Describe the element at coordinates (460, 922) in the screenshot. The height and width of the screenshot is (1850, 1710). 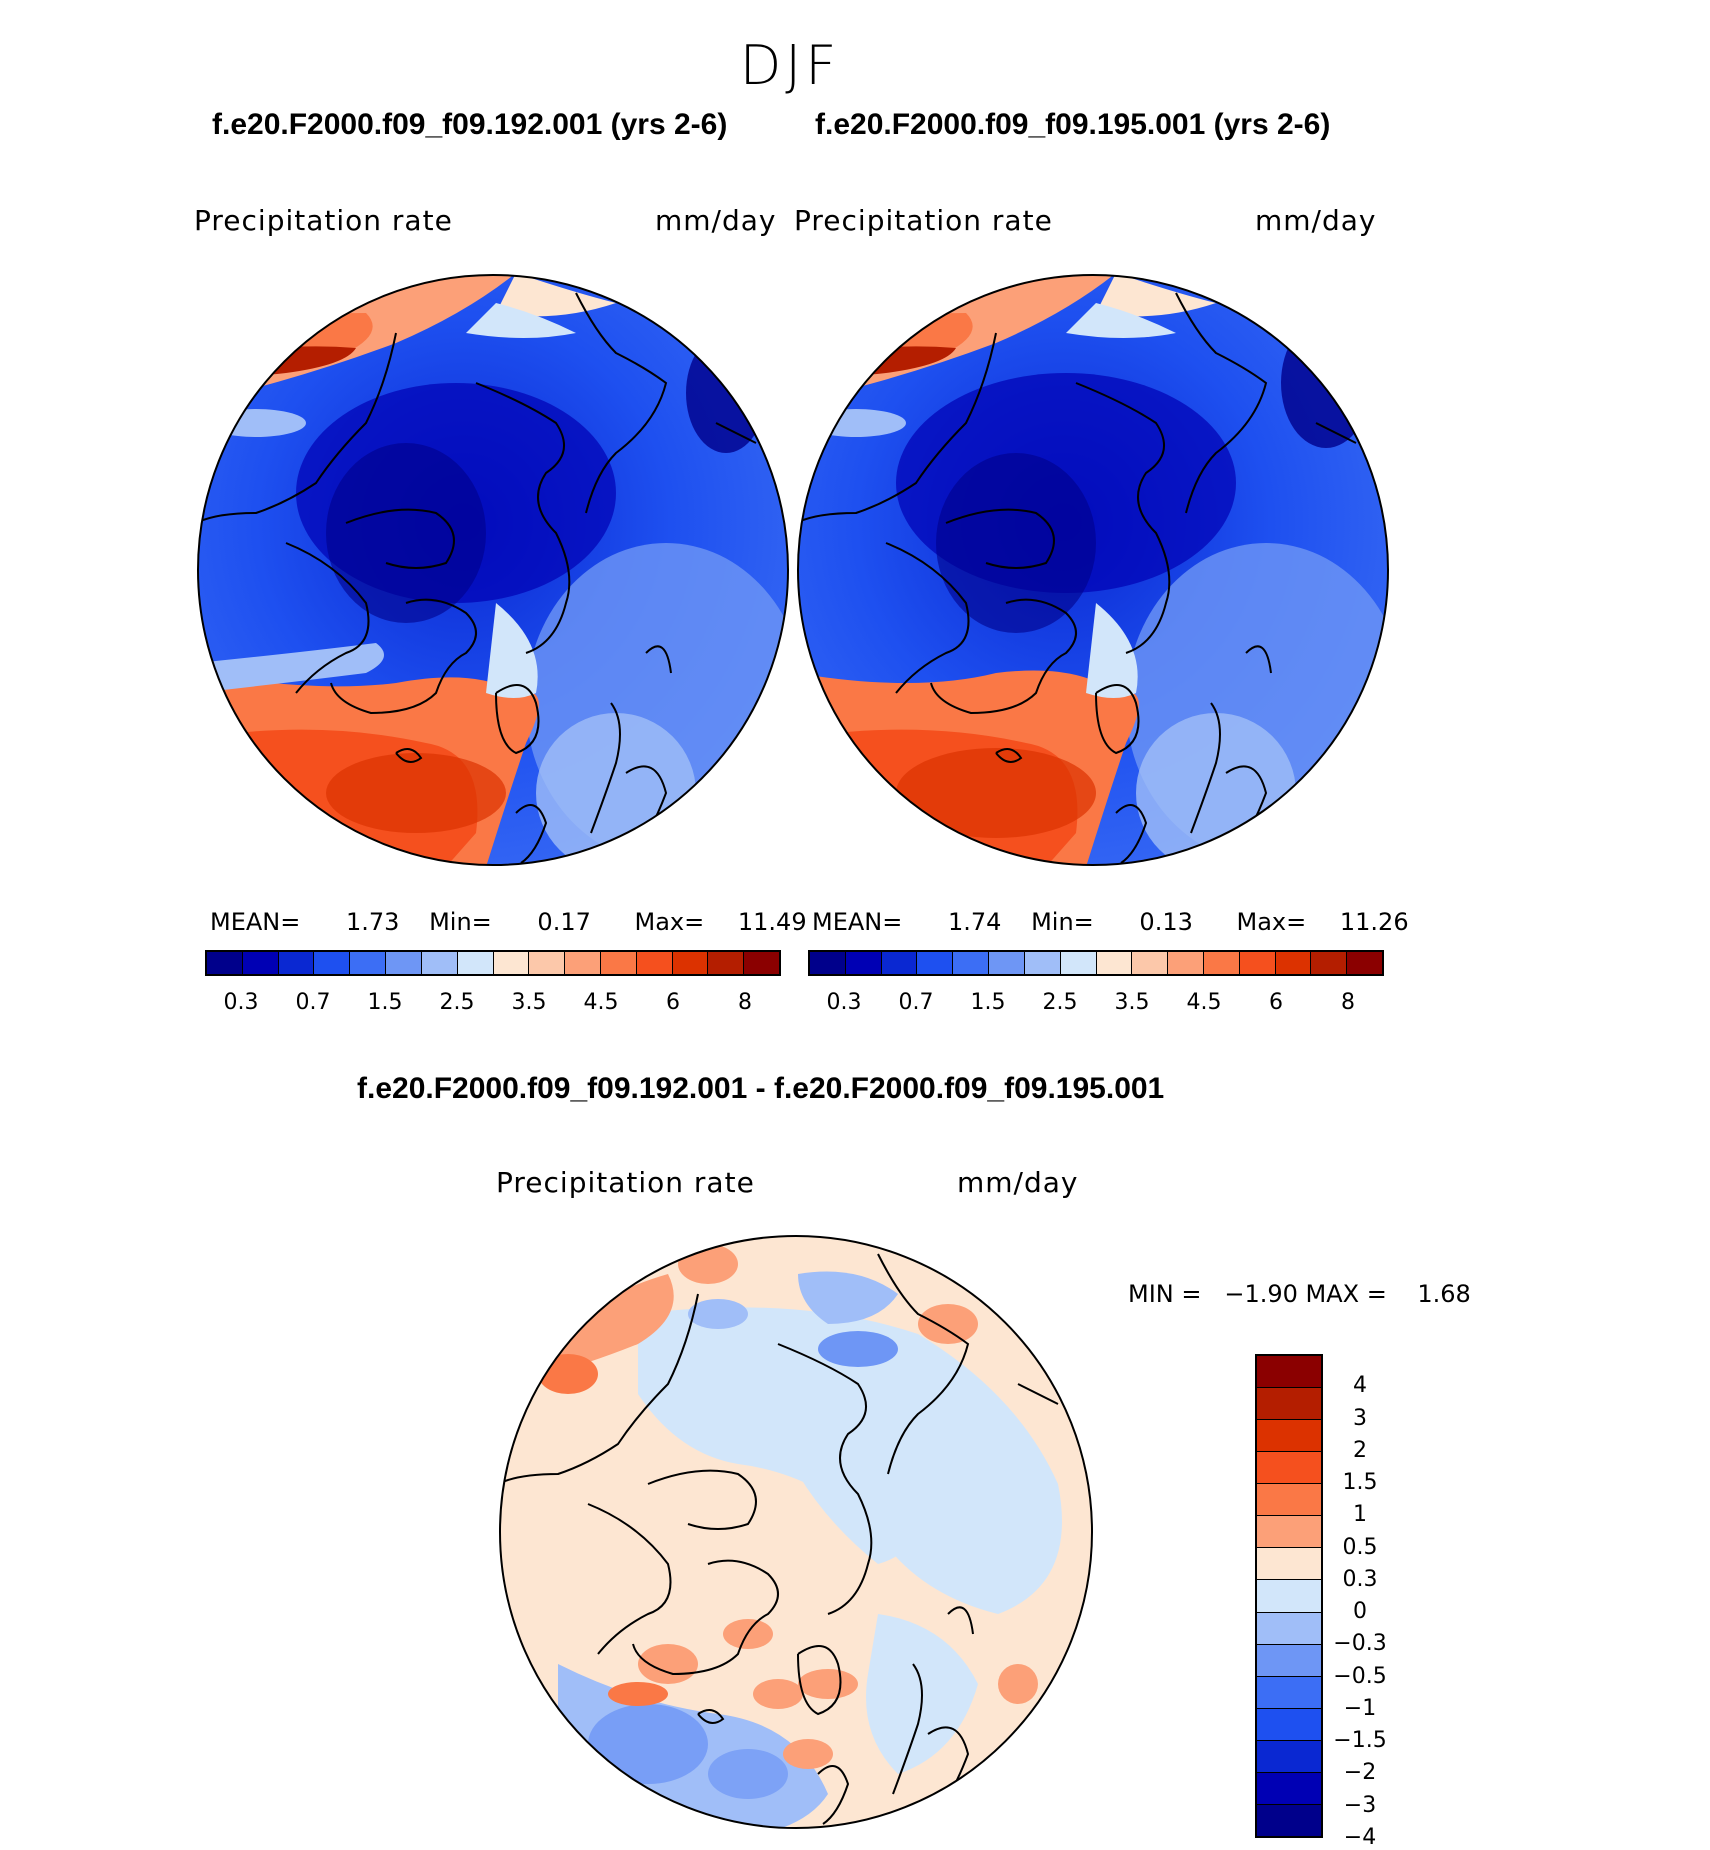
I see `left-min-label: Min=` at that location.